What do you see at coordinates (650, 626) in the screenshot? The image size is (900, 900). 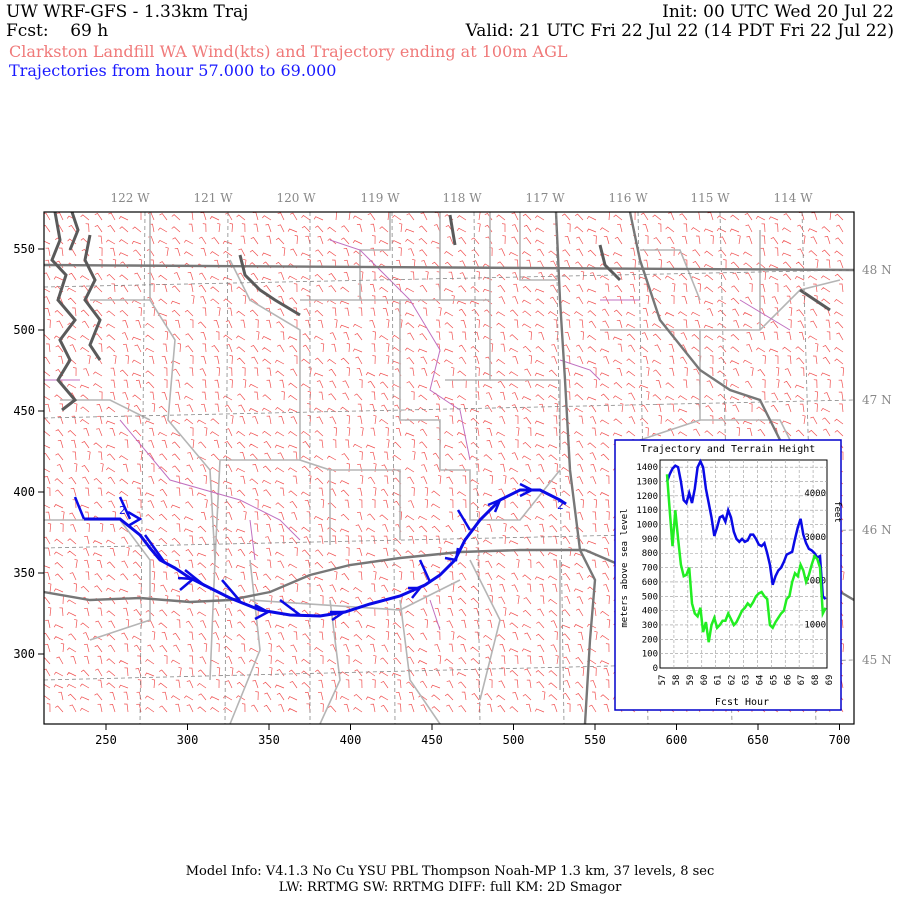 I see `inset-y-tick: 300` at bounding box center [650, 626].